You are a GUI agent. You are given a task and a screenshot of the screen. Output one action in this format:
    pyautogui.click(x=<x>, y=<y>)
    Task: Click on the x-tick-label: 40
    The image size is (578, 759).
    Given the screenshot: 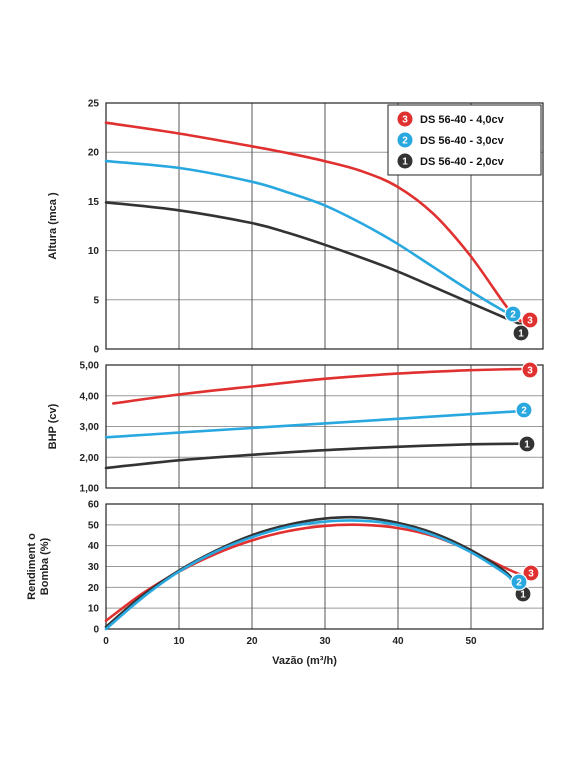 What is the action you would take?
    pyautogui.click(x=398, y=641)
    